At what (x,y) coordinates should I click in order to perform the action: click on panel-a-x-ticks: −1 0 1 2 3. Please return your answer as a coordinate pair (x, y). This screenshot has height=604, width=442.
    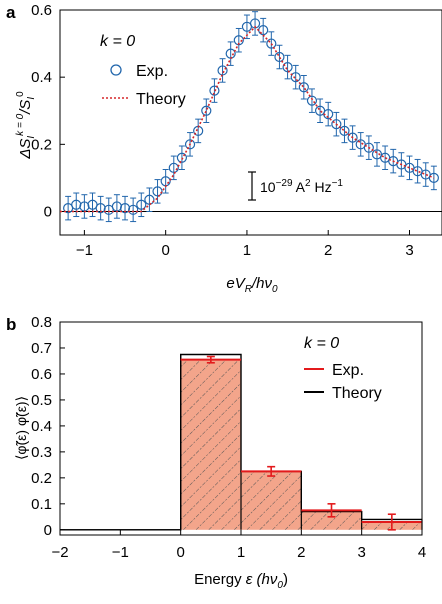
    Looking at the image, I should click on (245, 244).